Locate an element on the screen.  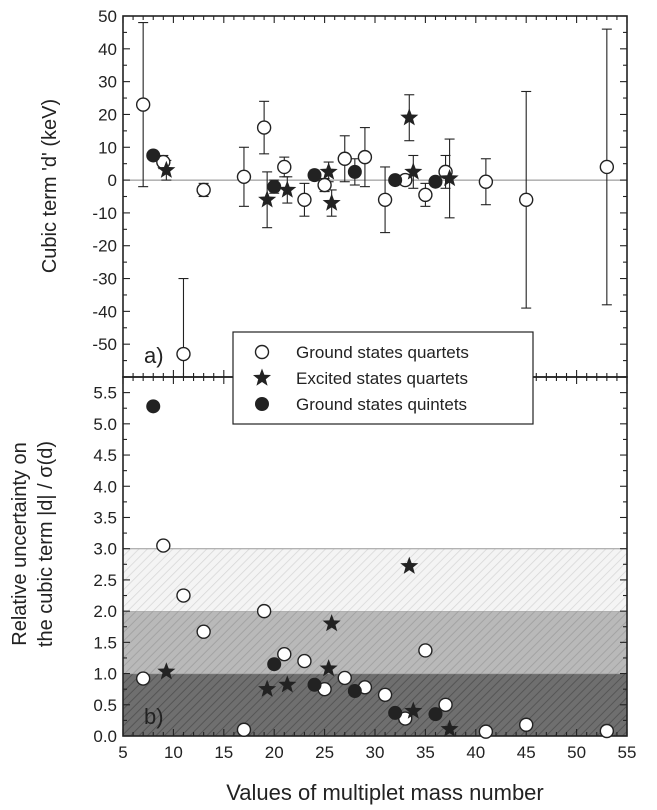
legend-marker-star is located at coordinates (262, 377).